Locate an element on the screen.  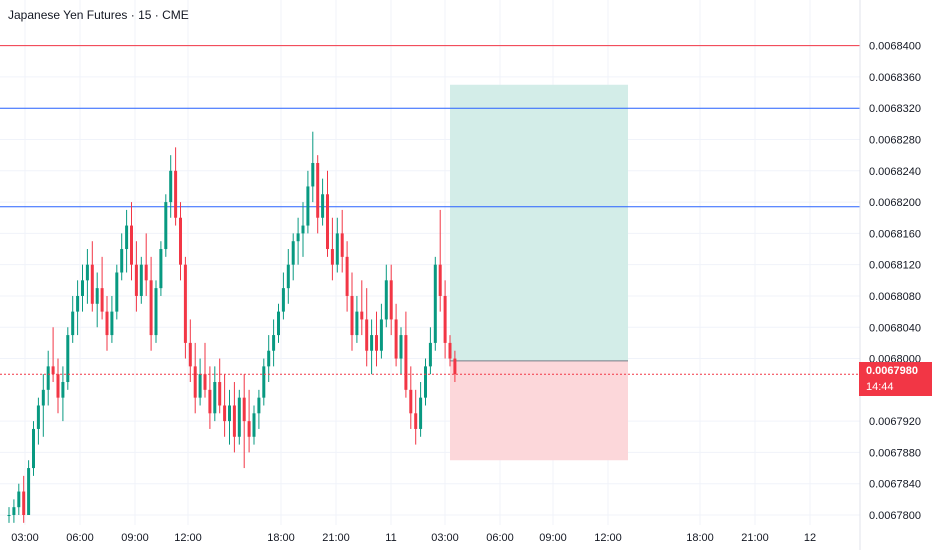
profit-zone is located at coordinates (539, 222).